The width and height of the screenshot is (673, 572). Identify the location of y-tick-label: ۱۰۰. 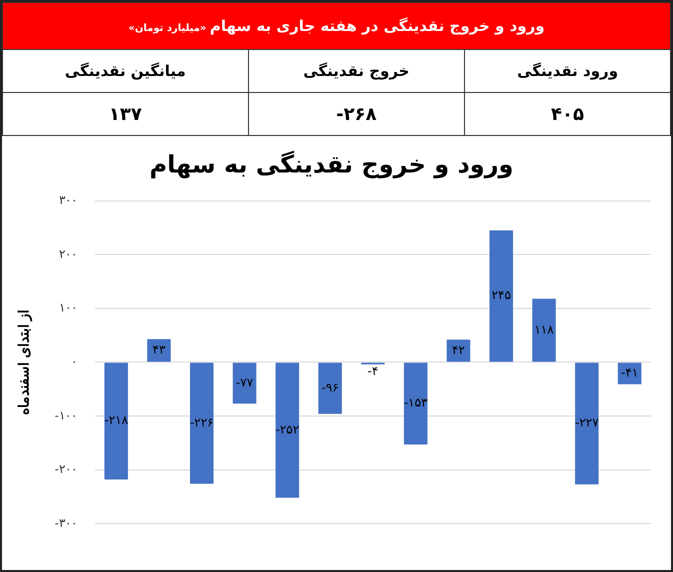
(67, 307).